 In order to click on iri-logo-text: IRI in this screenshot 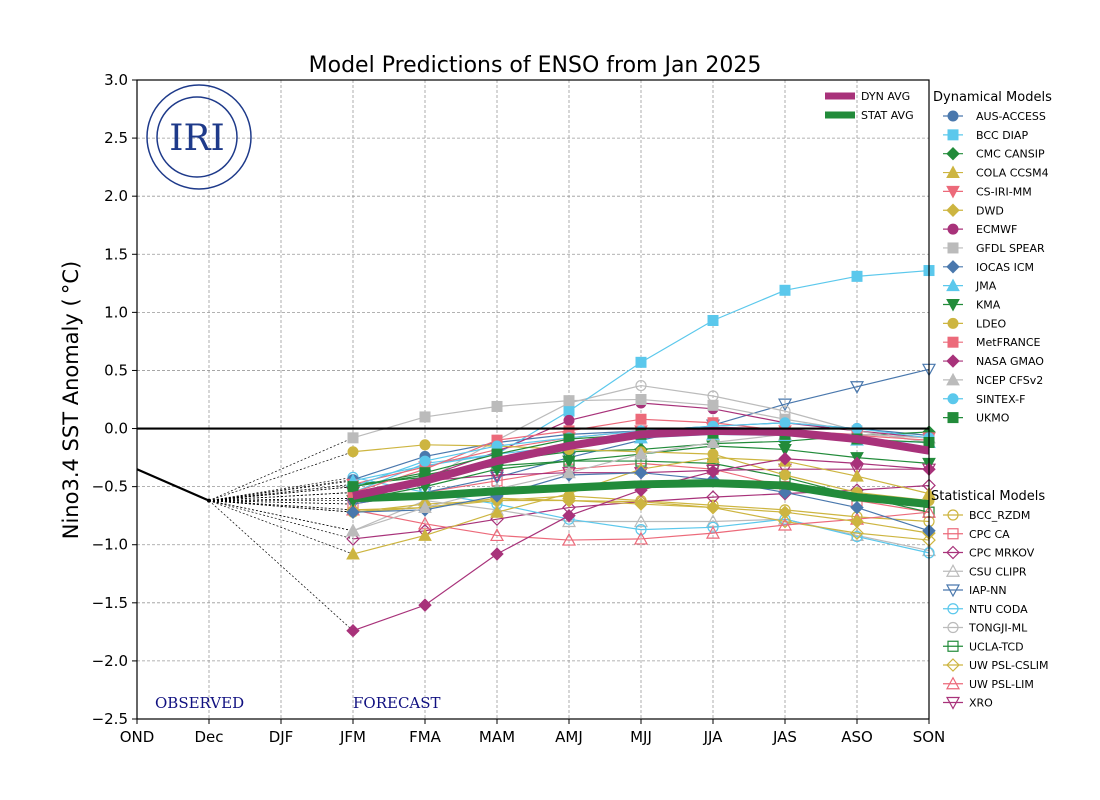, I will do `click(197, 138)`.